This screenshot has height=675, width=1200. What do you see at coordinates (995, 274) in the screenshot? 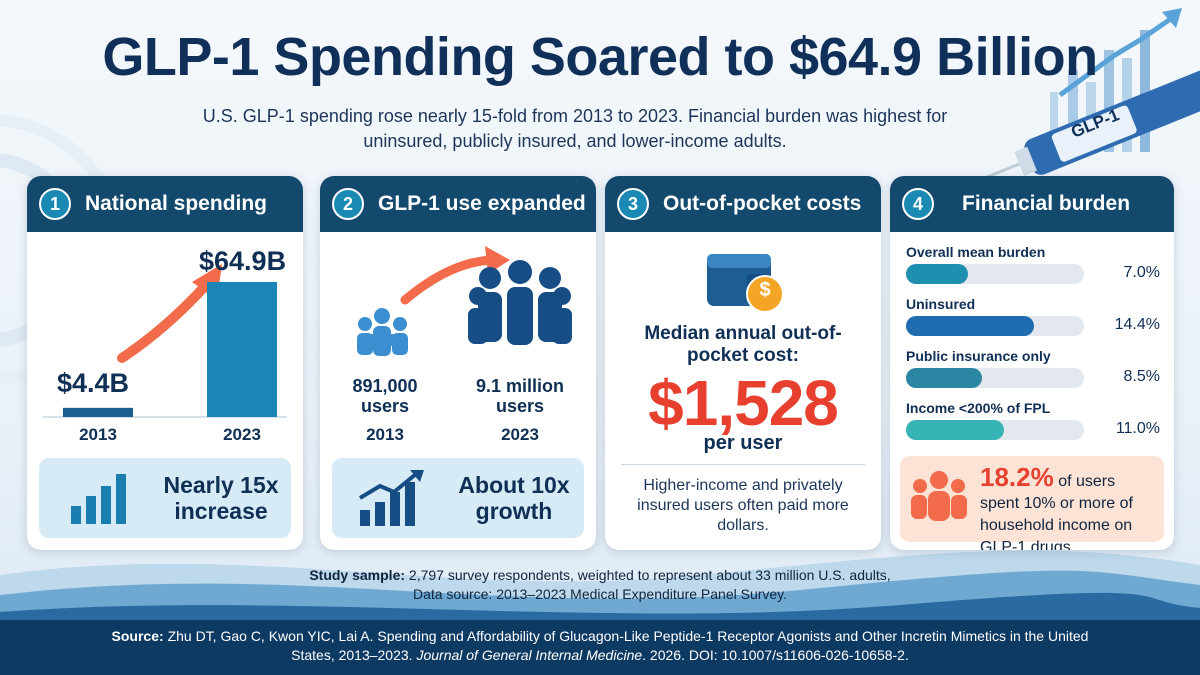
I see `burden-track-overall` at bounding box center [995, 274].